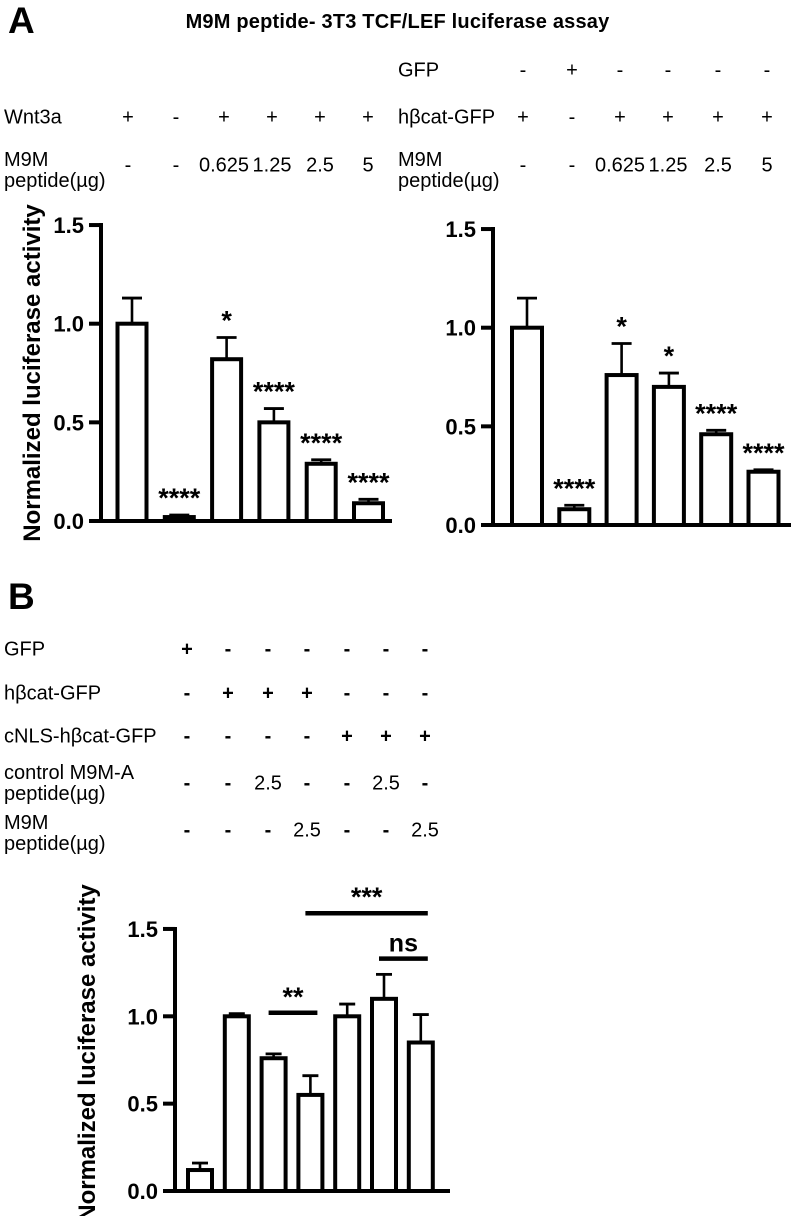  I want to click on significance-bracket: ***, so click(366, 899).